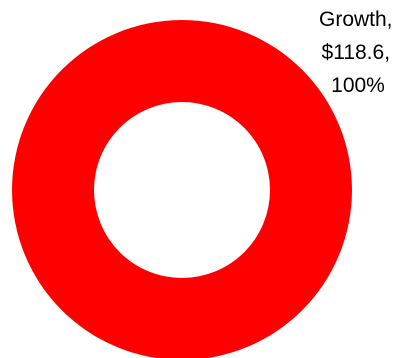 Image resolution: width=402 pixels, height=358 pixels. What do you see at coordinates (358, 85) in the screenshot?
I see `data-label-percent: 100%` at bounding box center [358, 85].